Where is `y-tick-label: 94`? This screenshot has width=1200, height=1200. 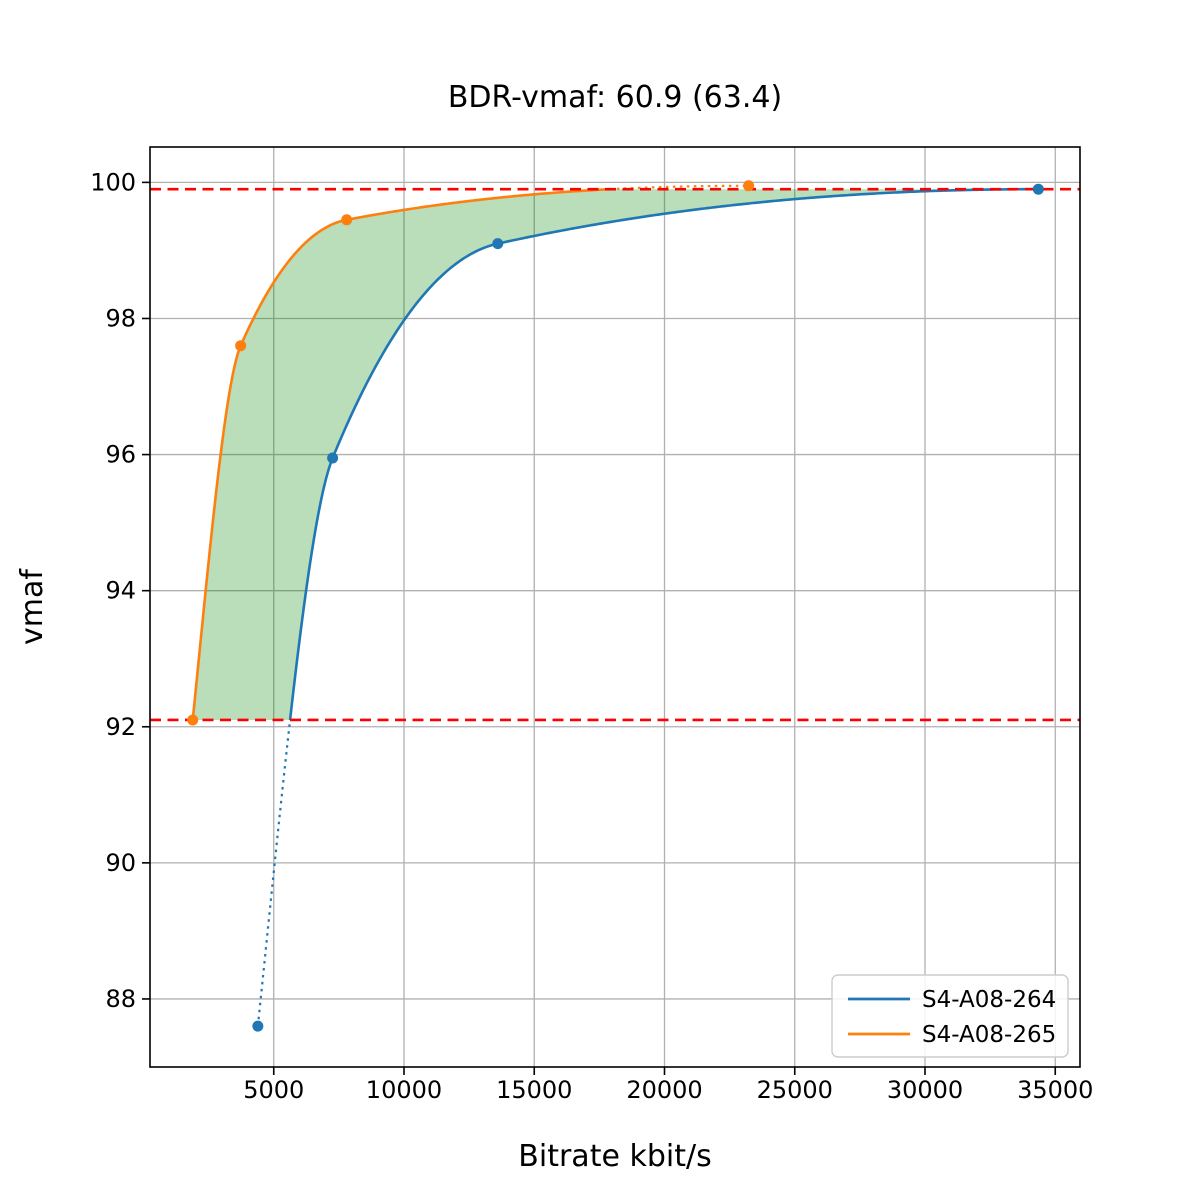 y-tick-label: 94 is located at coordinates (120, 591).